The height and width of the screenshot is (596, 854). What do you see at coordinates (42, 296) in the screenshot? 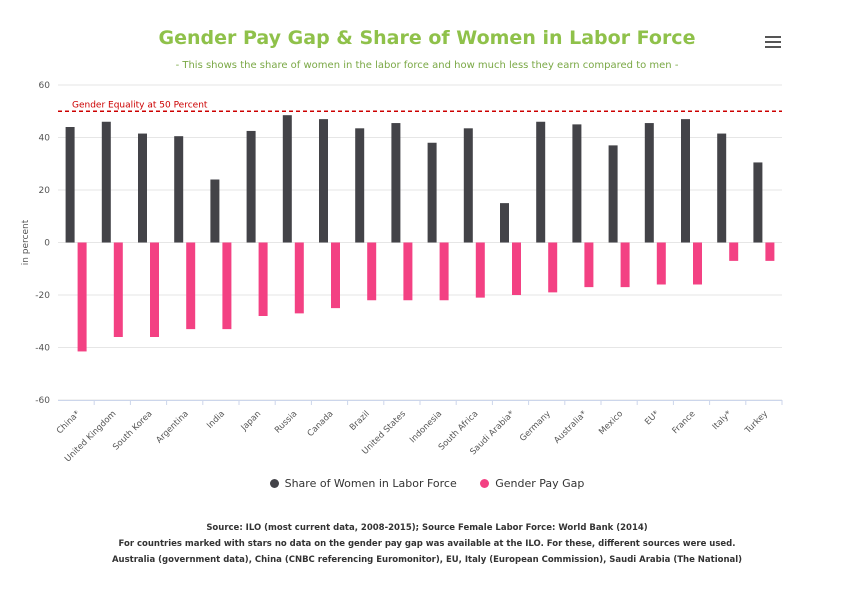
I see `y-tick-label: -20` at bounding box center [42, 296].